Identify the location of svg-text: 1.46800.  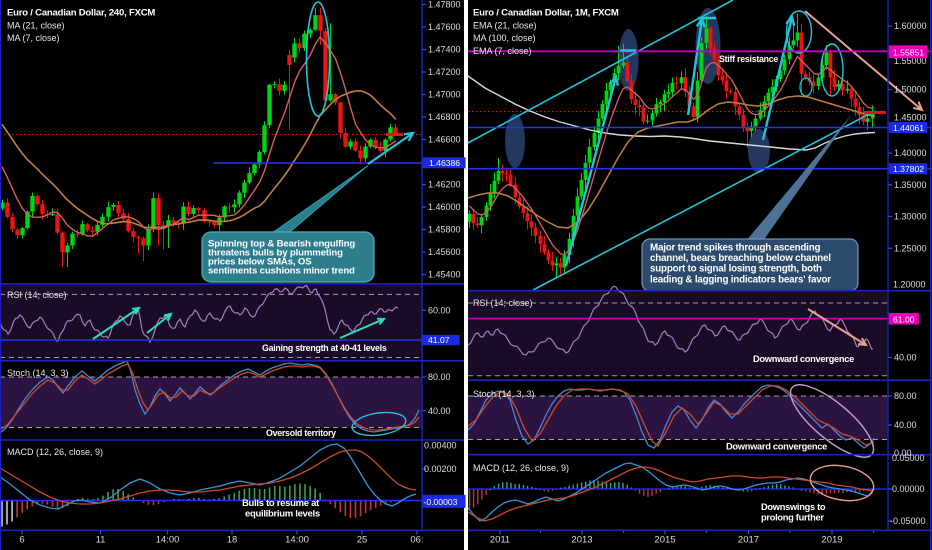
(444, 117).